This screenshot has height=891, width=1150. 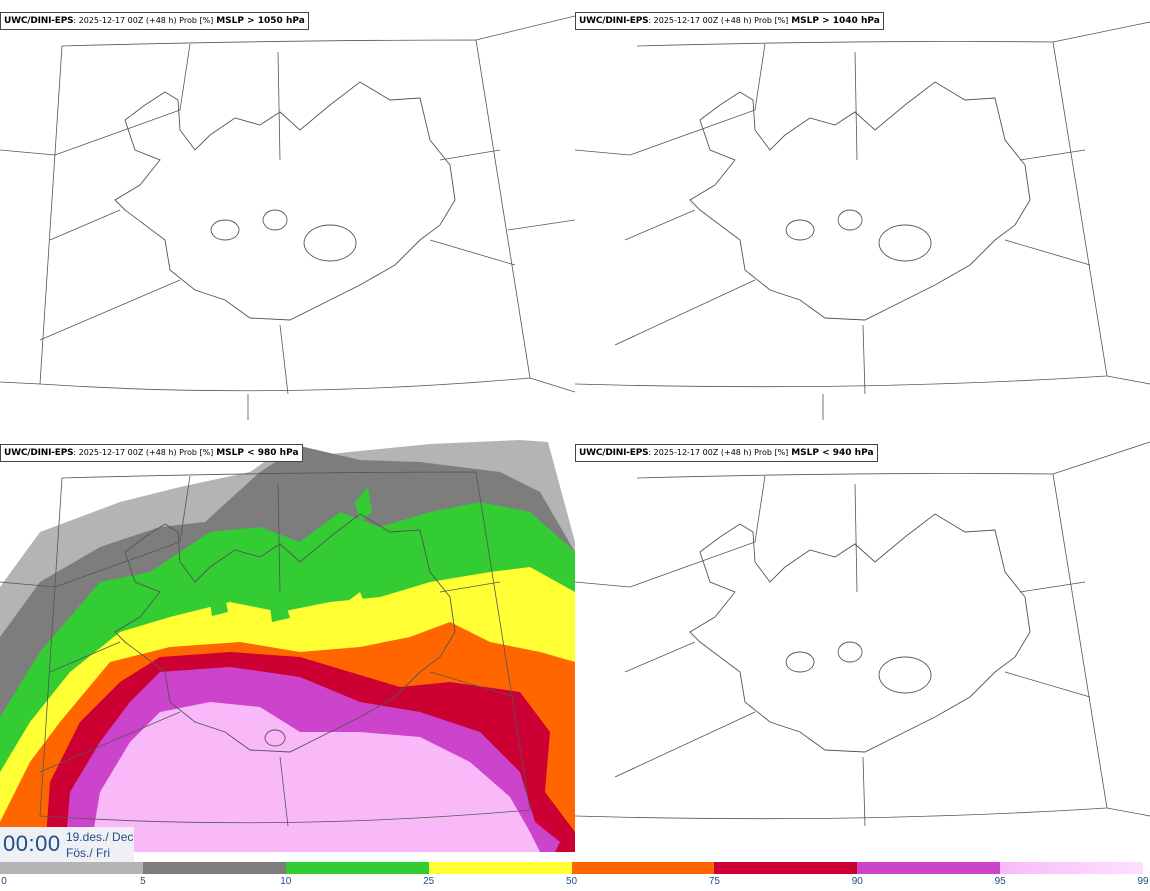 What do you see at coordinates (429, 881) in the screenshot?
I see `colorbar-tick-label: 25` at bounding box center [429, 881].